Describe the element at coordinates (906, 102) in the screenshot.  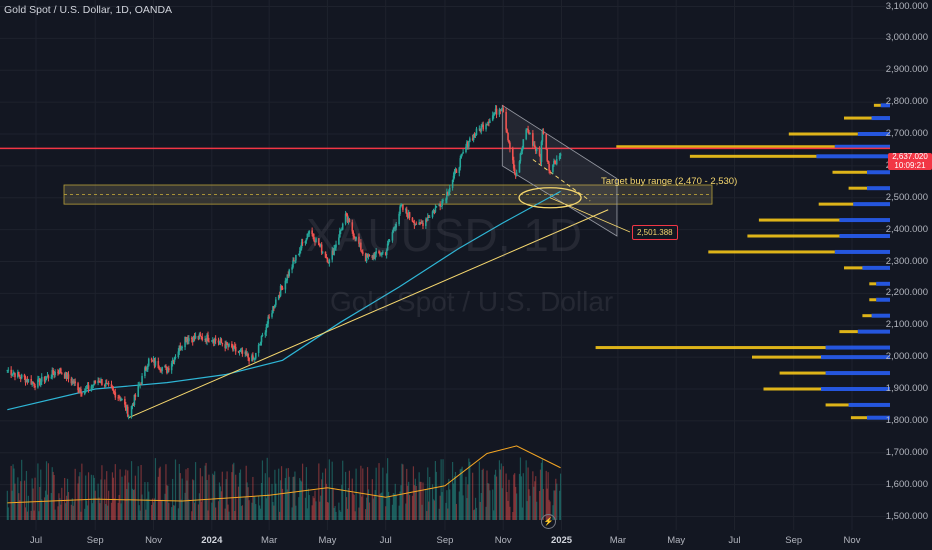
I see `y-tick-label: 2,800.000` at that location.